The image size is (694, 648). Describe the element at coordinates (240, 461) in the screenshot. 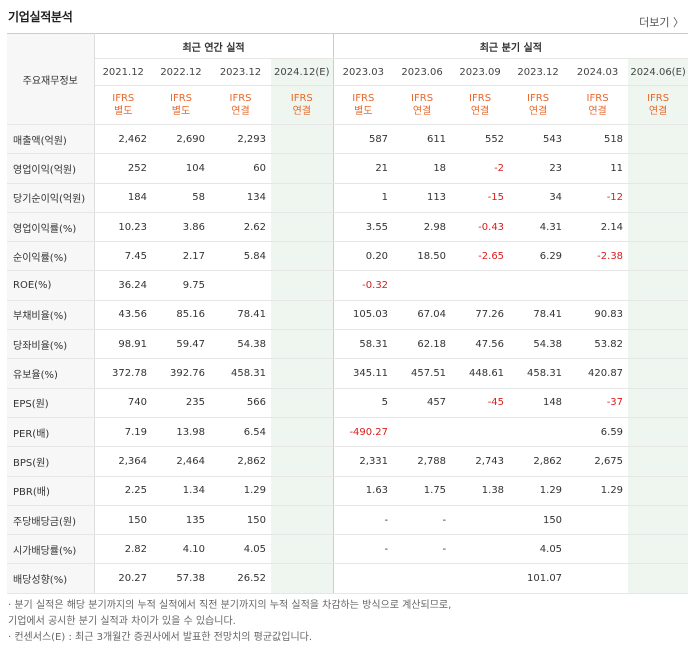

I see `value-cell: 2,862` at that location.